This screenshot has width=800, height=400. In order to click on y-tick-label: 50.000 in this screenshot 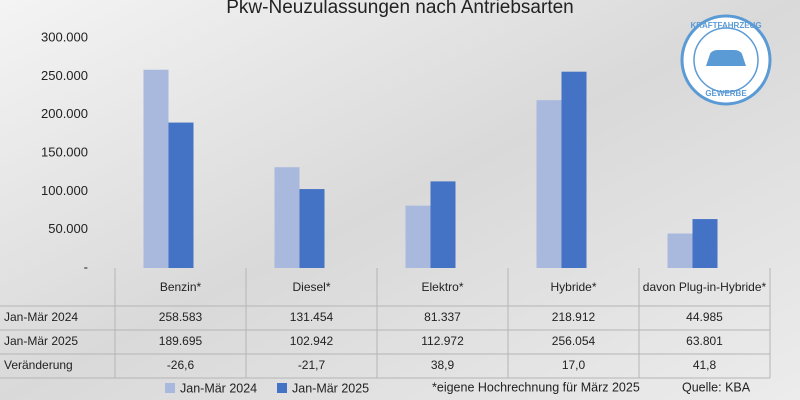, I will do `click(68, 228)`.